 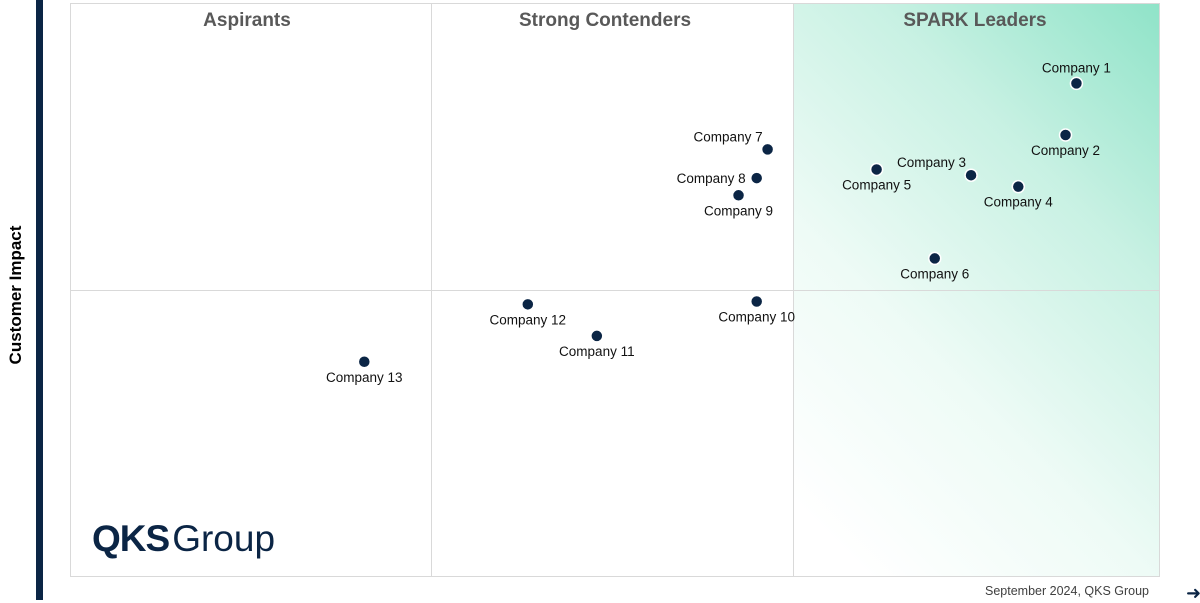 I want to click on data-label-company-3: Company 3, so click(x=931, y=162).